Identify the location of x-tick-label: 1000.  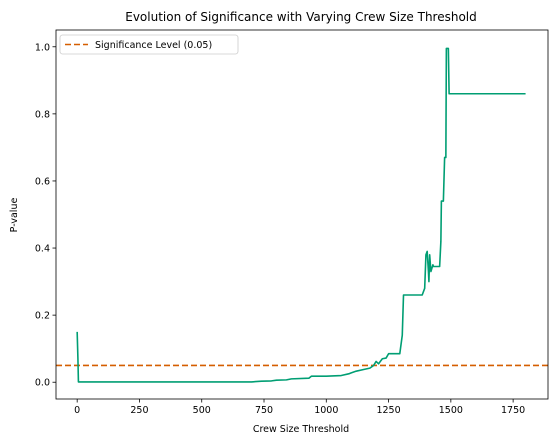
(326, 410).